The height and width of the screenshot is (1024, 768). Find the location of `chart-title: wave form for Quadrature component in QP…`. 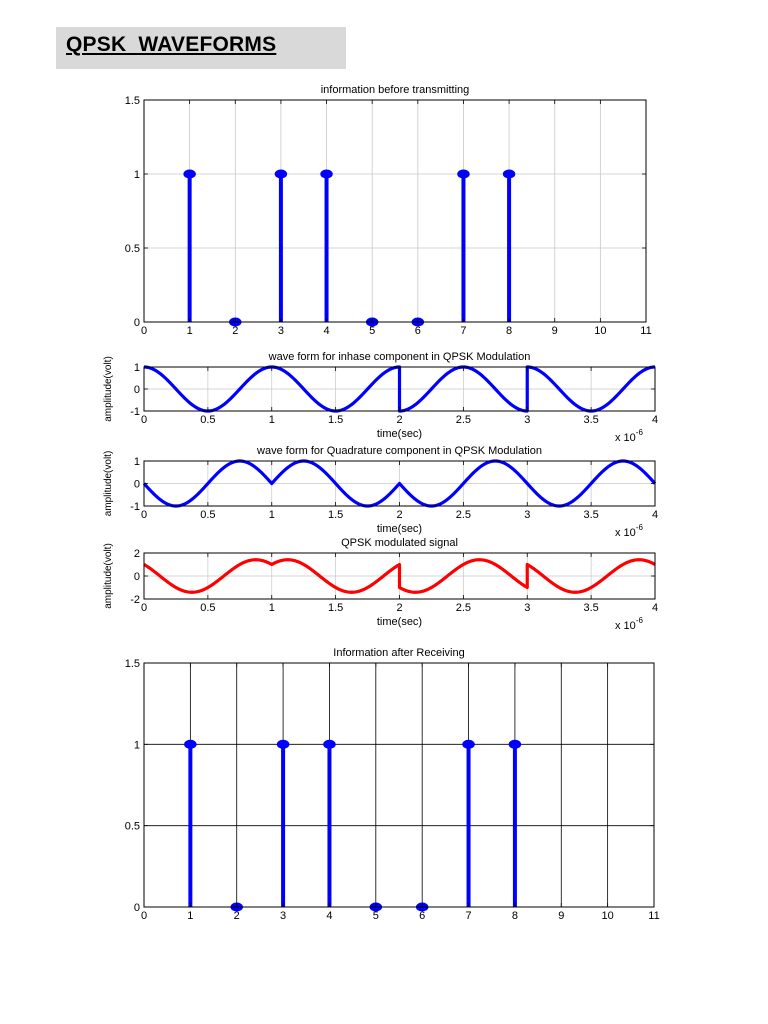

chart-title: wave form for Quadrature component in QP… is located at coordinates (399, 451).